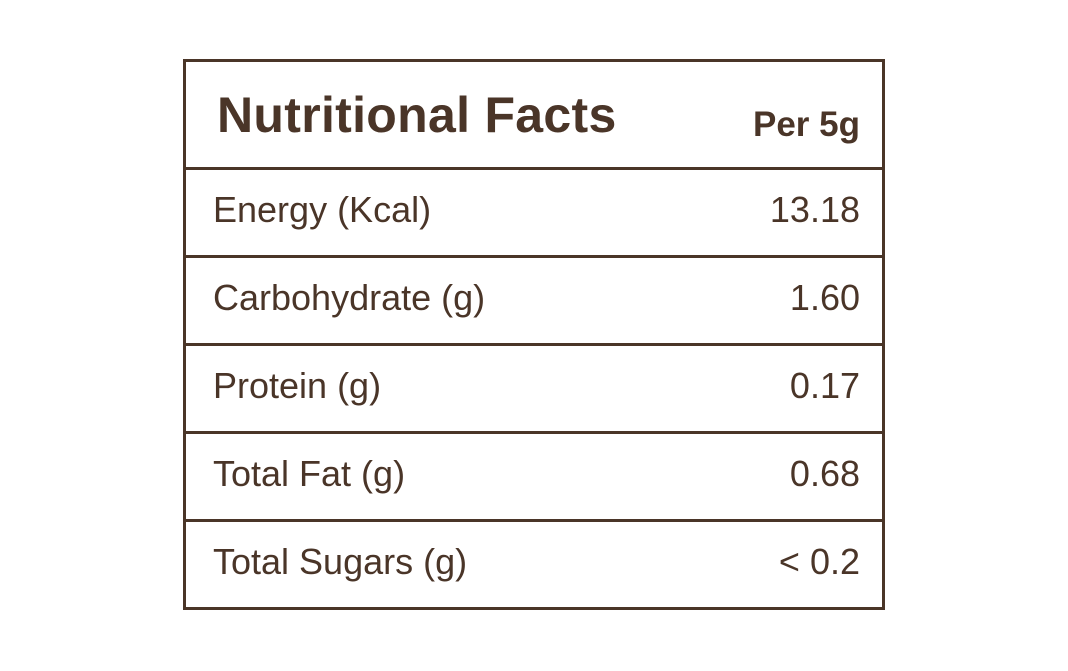  I want to click on nutrient-value: 1.60, so click(824, 297).